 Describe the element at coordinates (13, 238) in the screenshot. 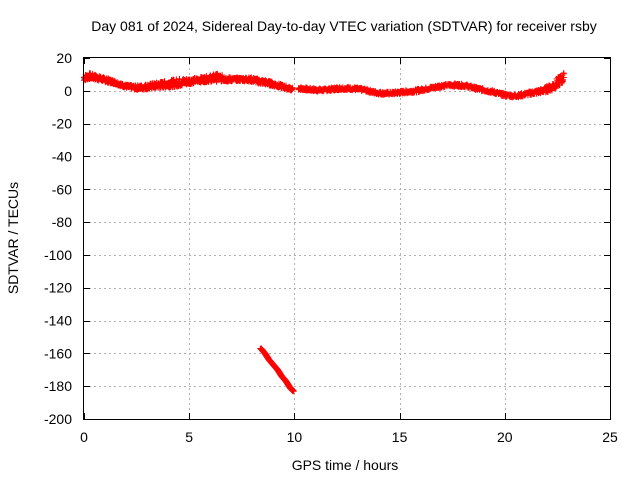

I see `y-axis-label: SDTVAR / TECUs` at that location.